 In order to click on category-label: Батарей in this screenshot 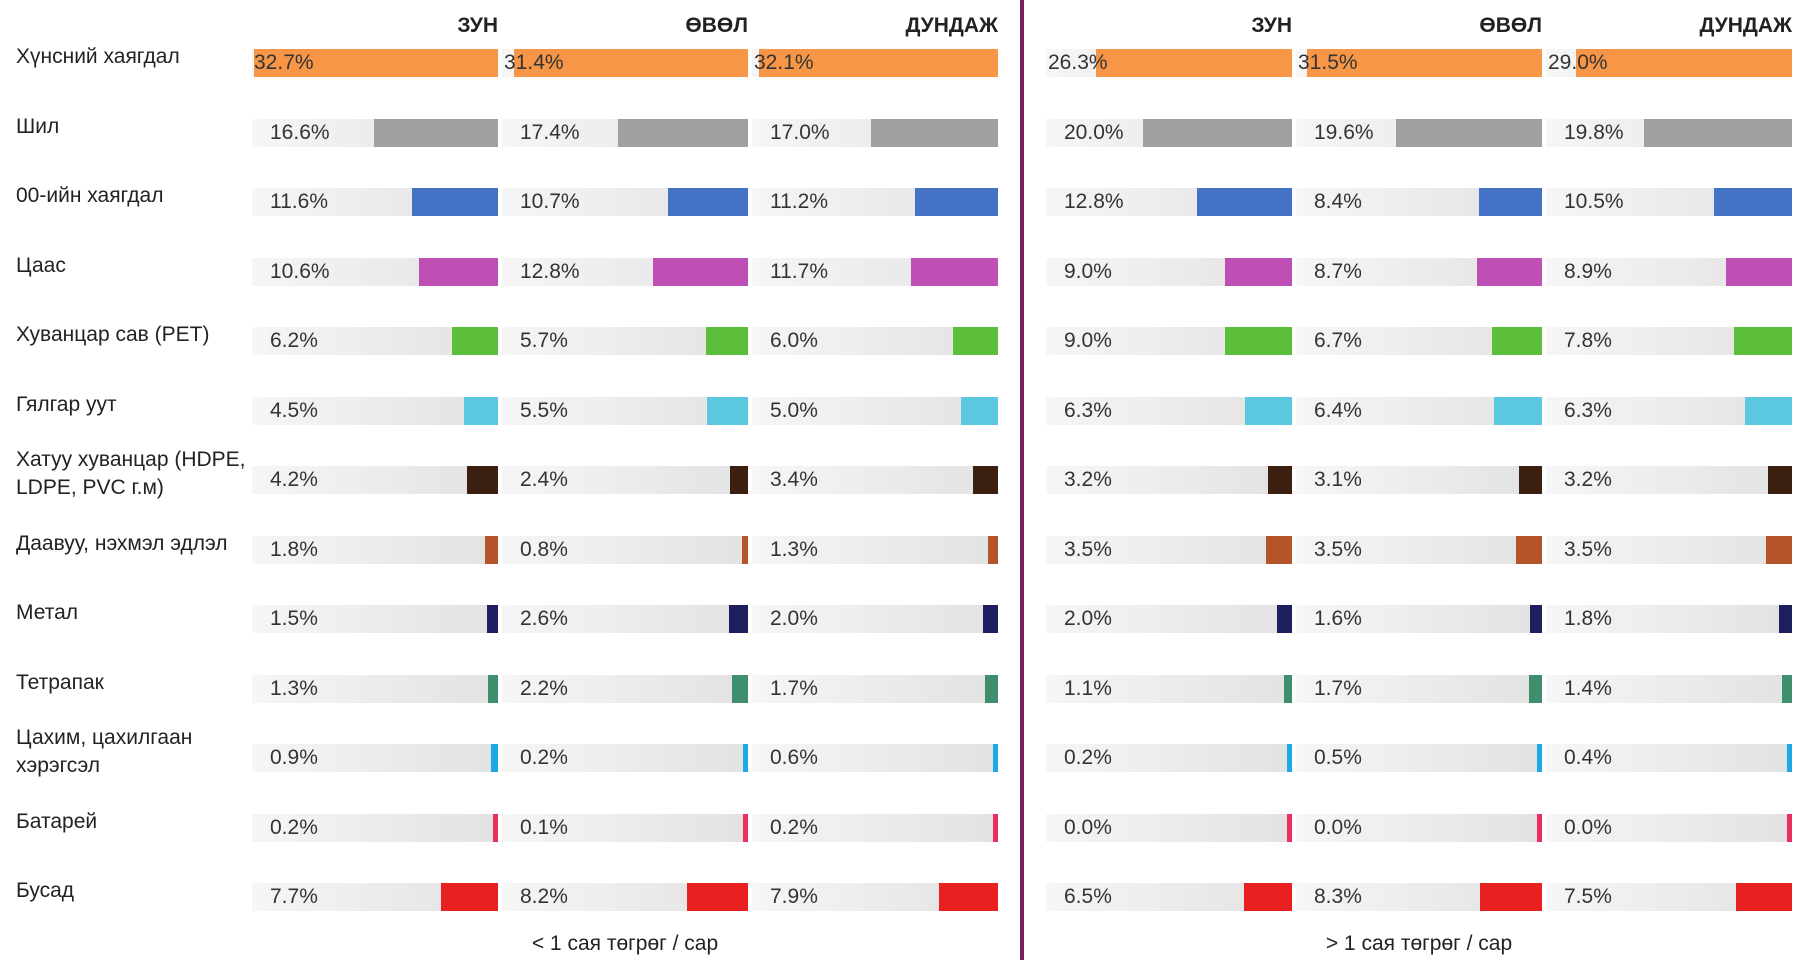, I will do `click(57, 821)`.